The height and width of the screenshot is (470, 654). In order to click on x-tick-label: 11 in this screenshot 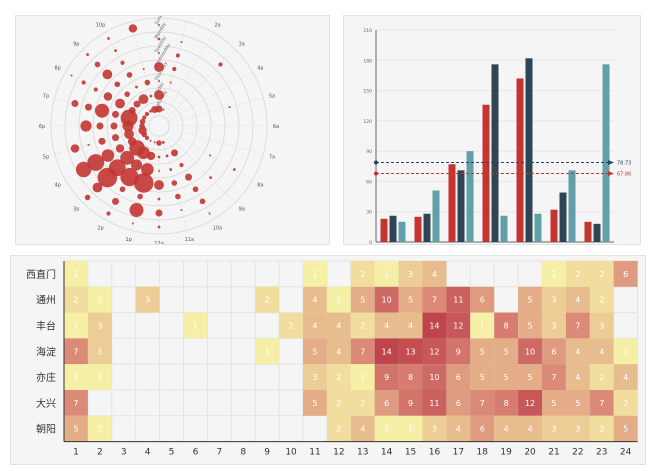, I will do `click(314, 453)`.